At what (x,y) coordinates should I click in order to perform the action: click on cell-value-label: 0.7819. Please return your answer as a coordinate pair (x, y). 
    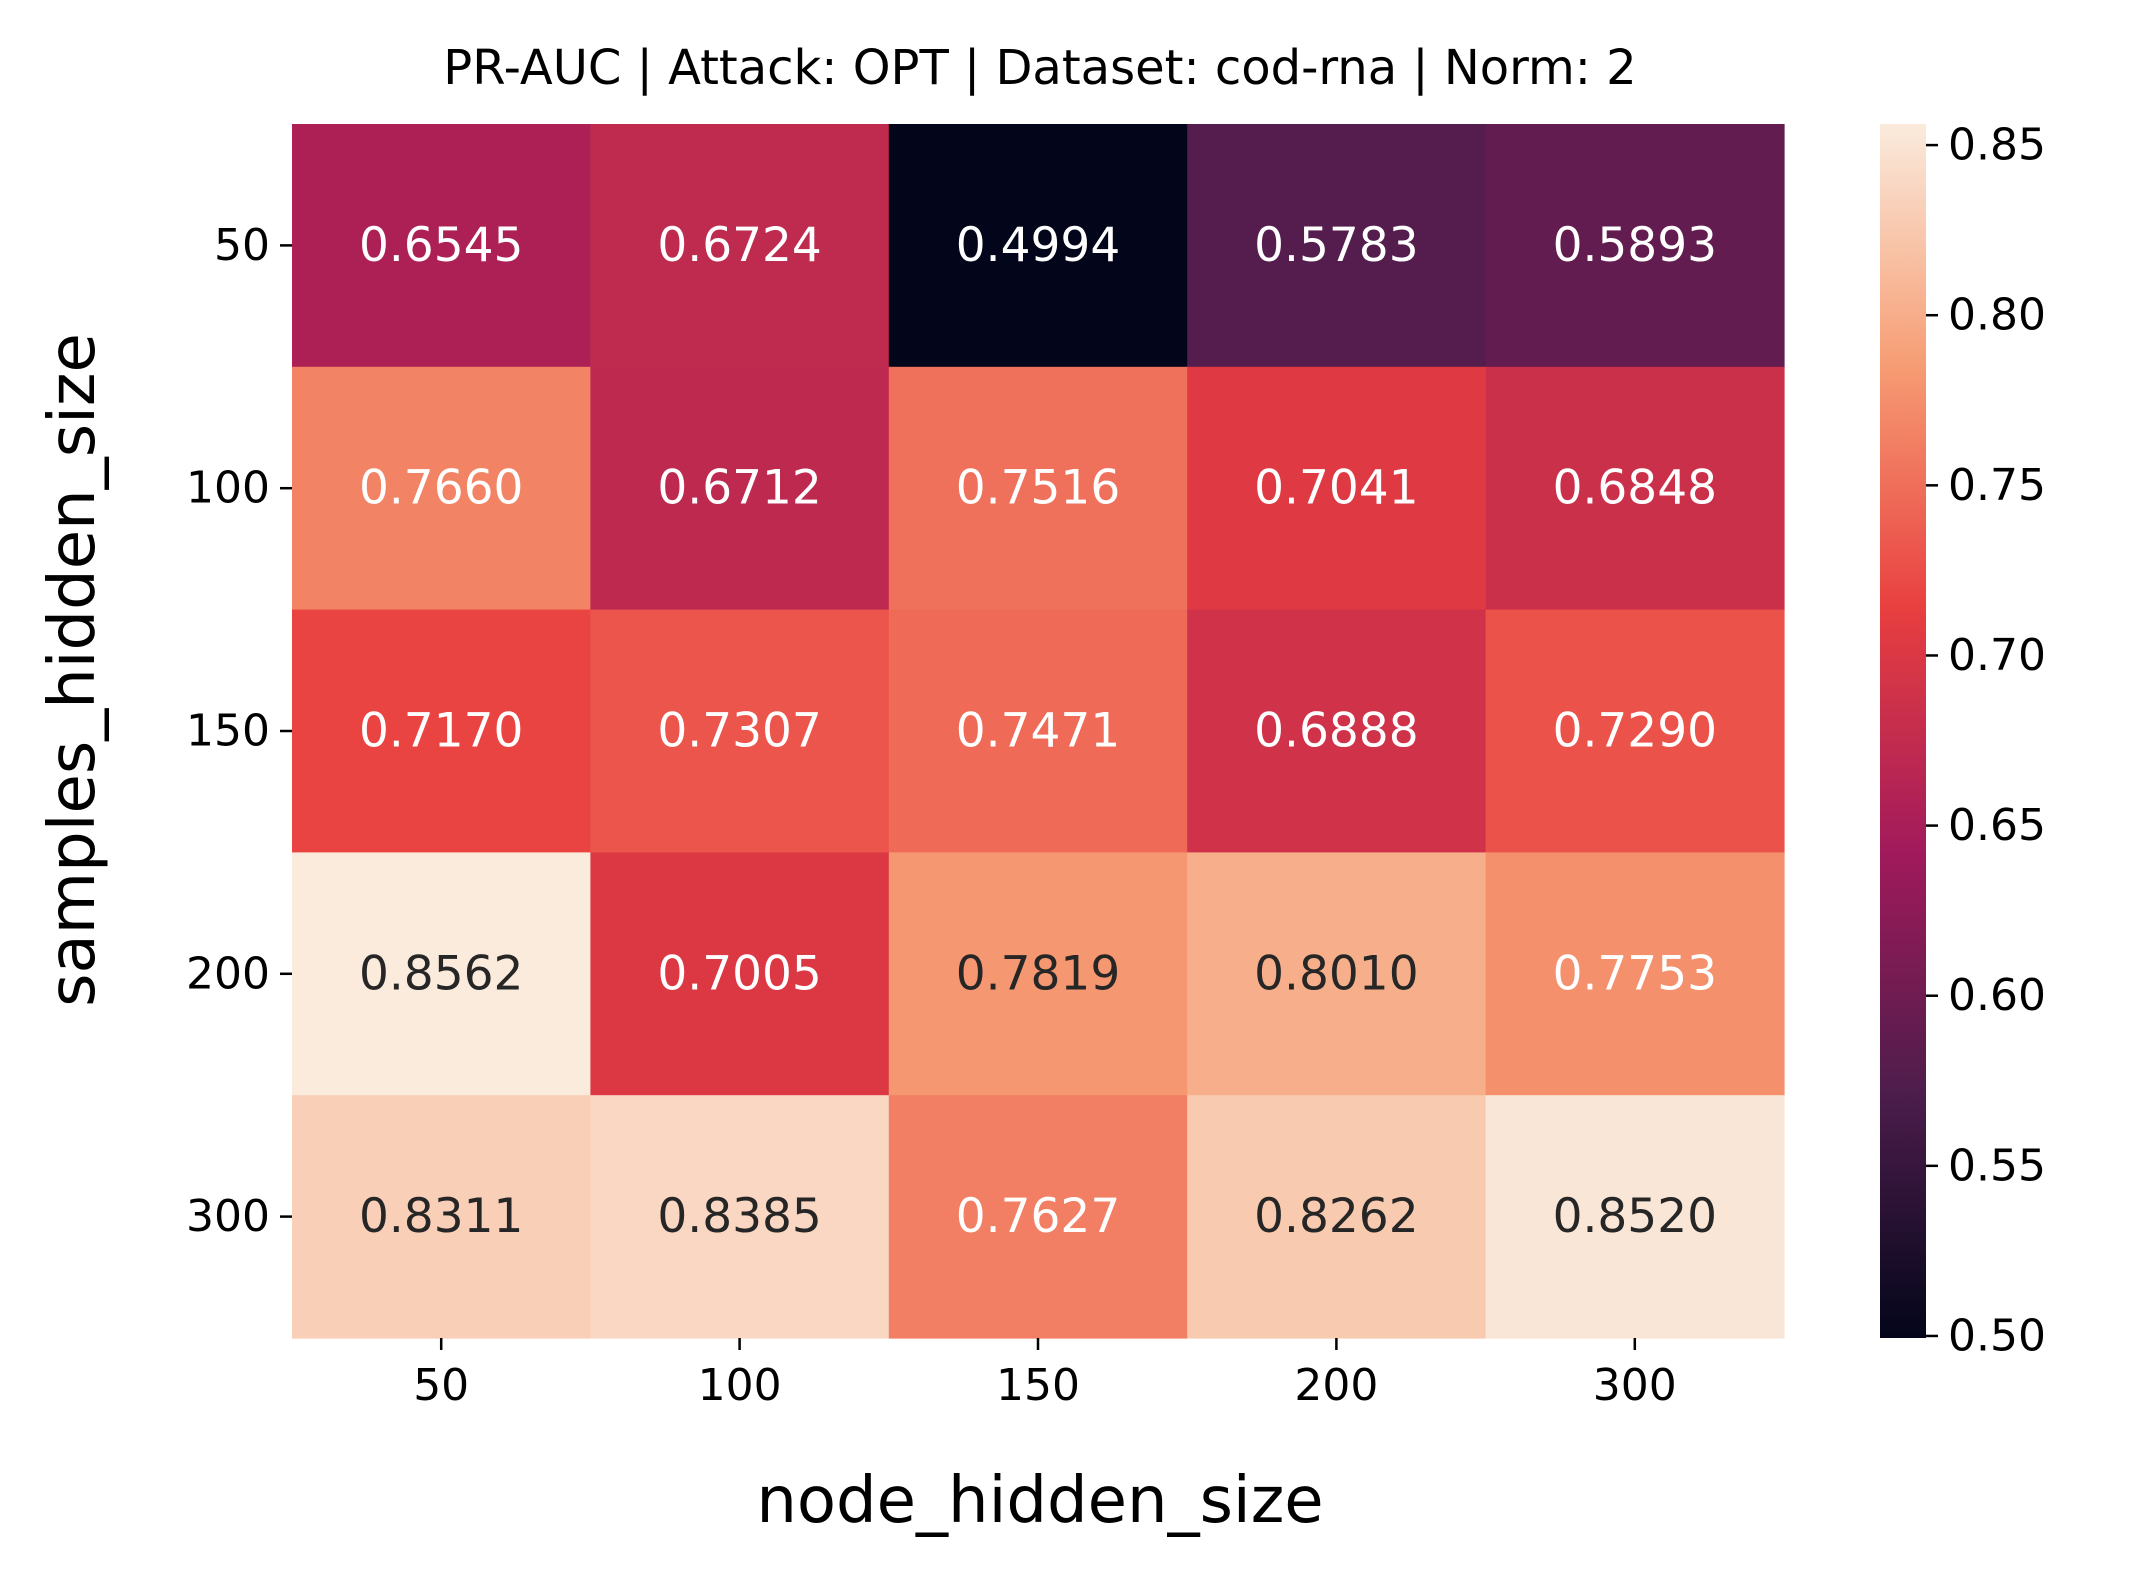
    Looking at the image, I should click on (1038, 973).